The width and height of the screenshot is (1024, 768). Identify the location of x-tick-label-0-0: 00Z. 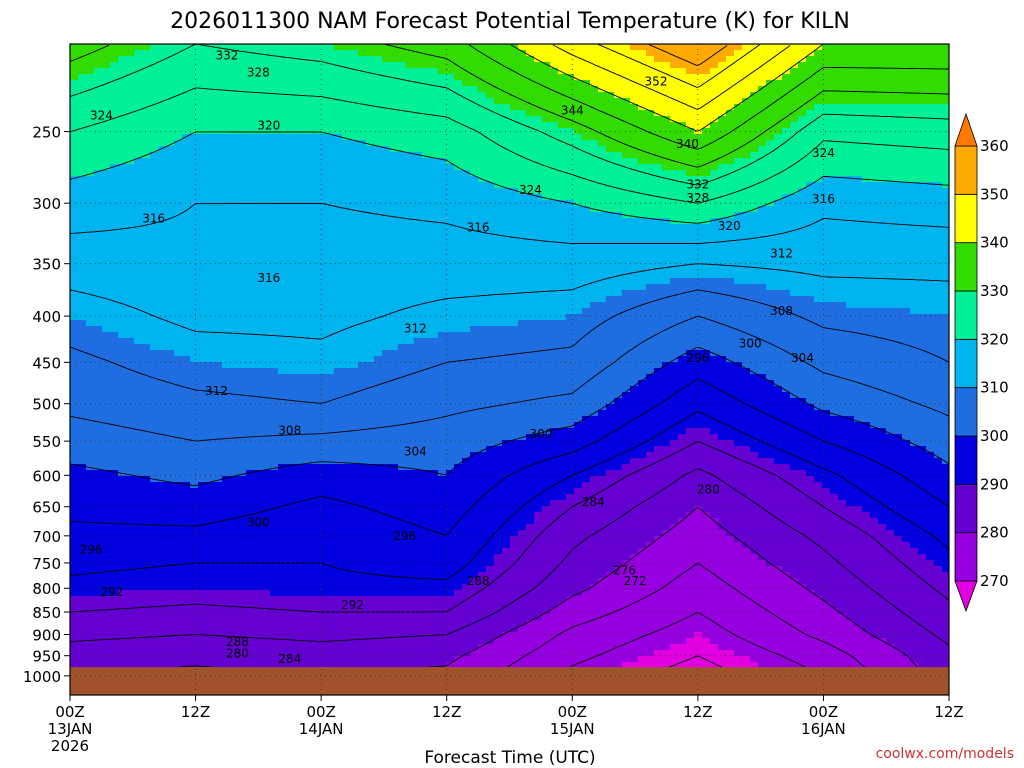
(69, 712).